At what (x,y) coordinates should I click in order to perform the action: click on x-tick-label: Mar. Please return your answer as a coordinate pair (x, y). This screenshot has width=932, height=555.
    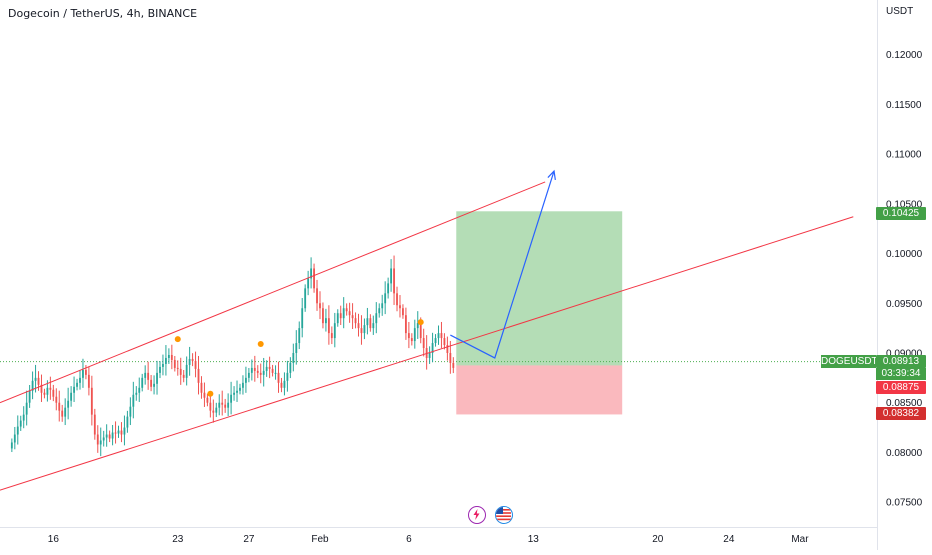
    Looking at the image, I should click on (800, 539).